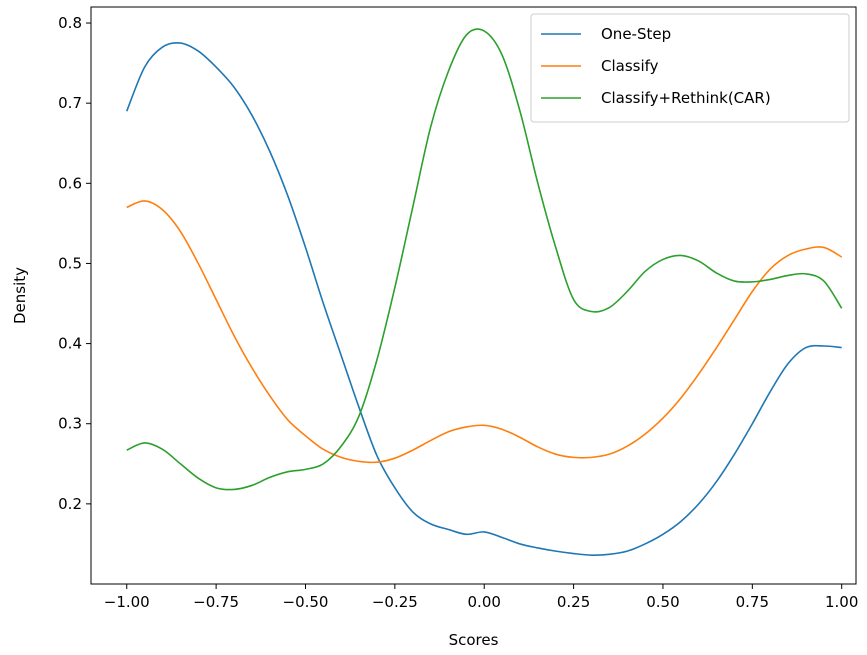 The height and width of the screenshot is (655, 867). I want to click on x-tick-label: 0.25, so click(573, 602).